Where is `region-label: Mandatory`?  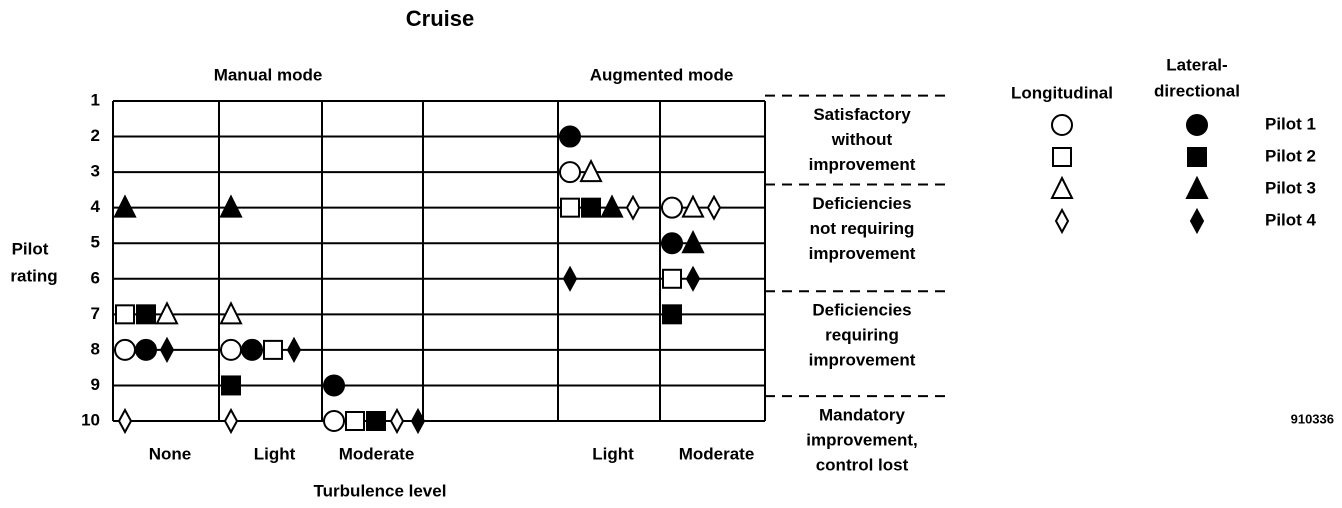 region-label: Mandatory is located at coordinates (862, 415).